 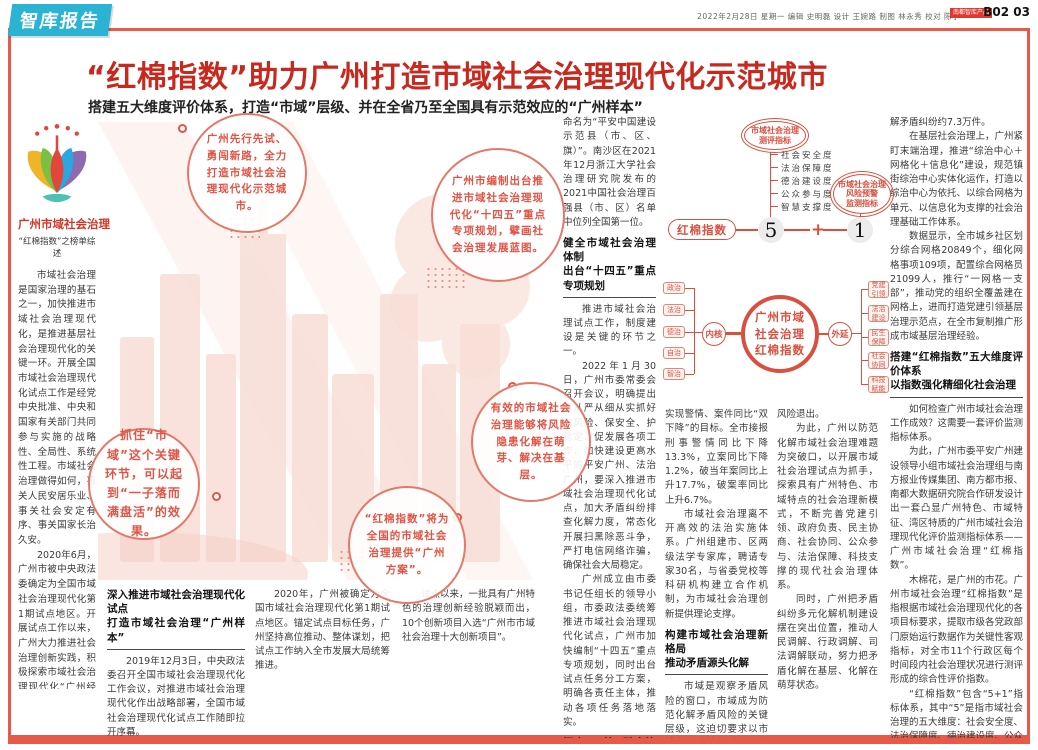 I want to click on sidebar-logo-subtitle: “红棉指数”之榜单综述, so click(x=57, y=248).